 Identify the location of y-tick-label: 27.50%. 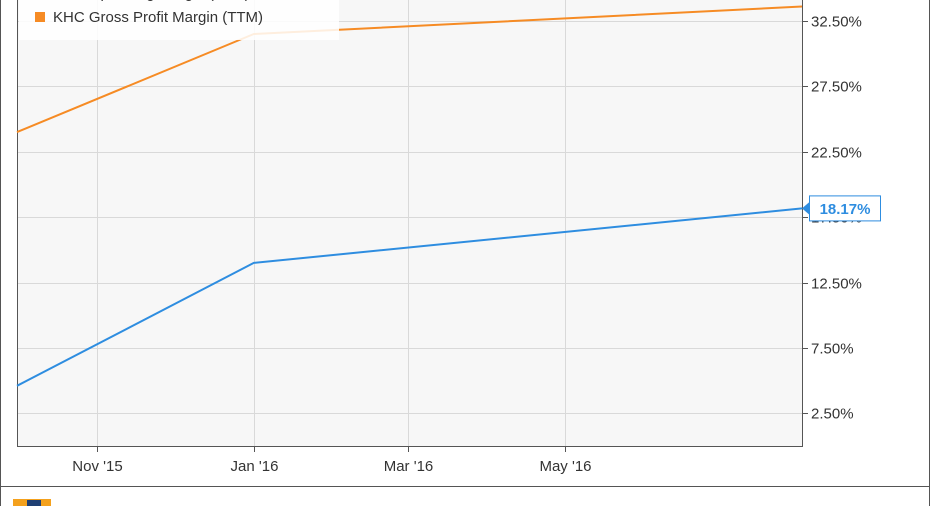
(836, 87).